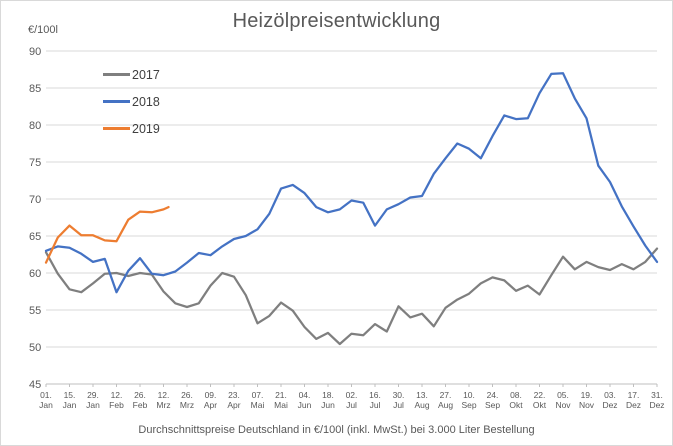 The width and height of the screenshot is (673, 446). I want to click on legend: 2017 2018 2019, so click(131, 105).